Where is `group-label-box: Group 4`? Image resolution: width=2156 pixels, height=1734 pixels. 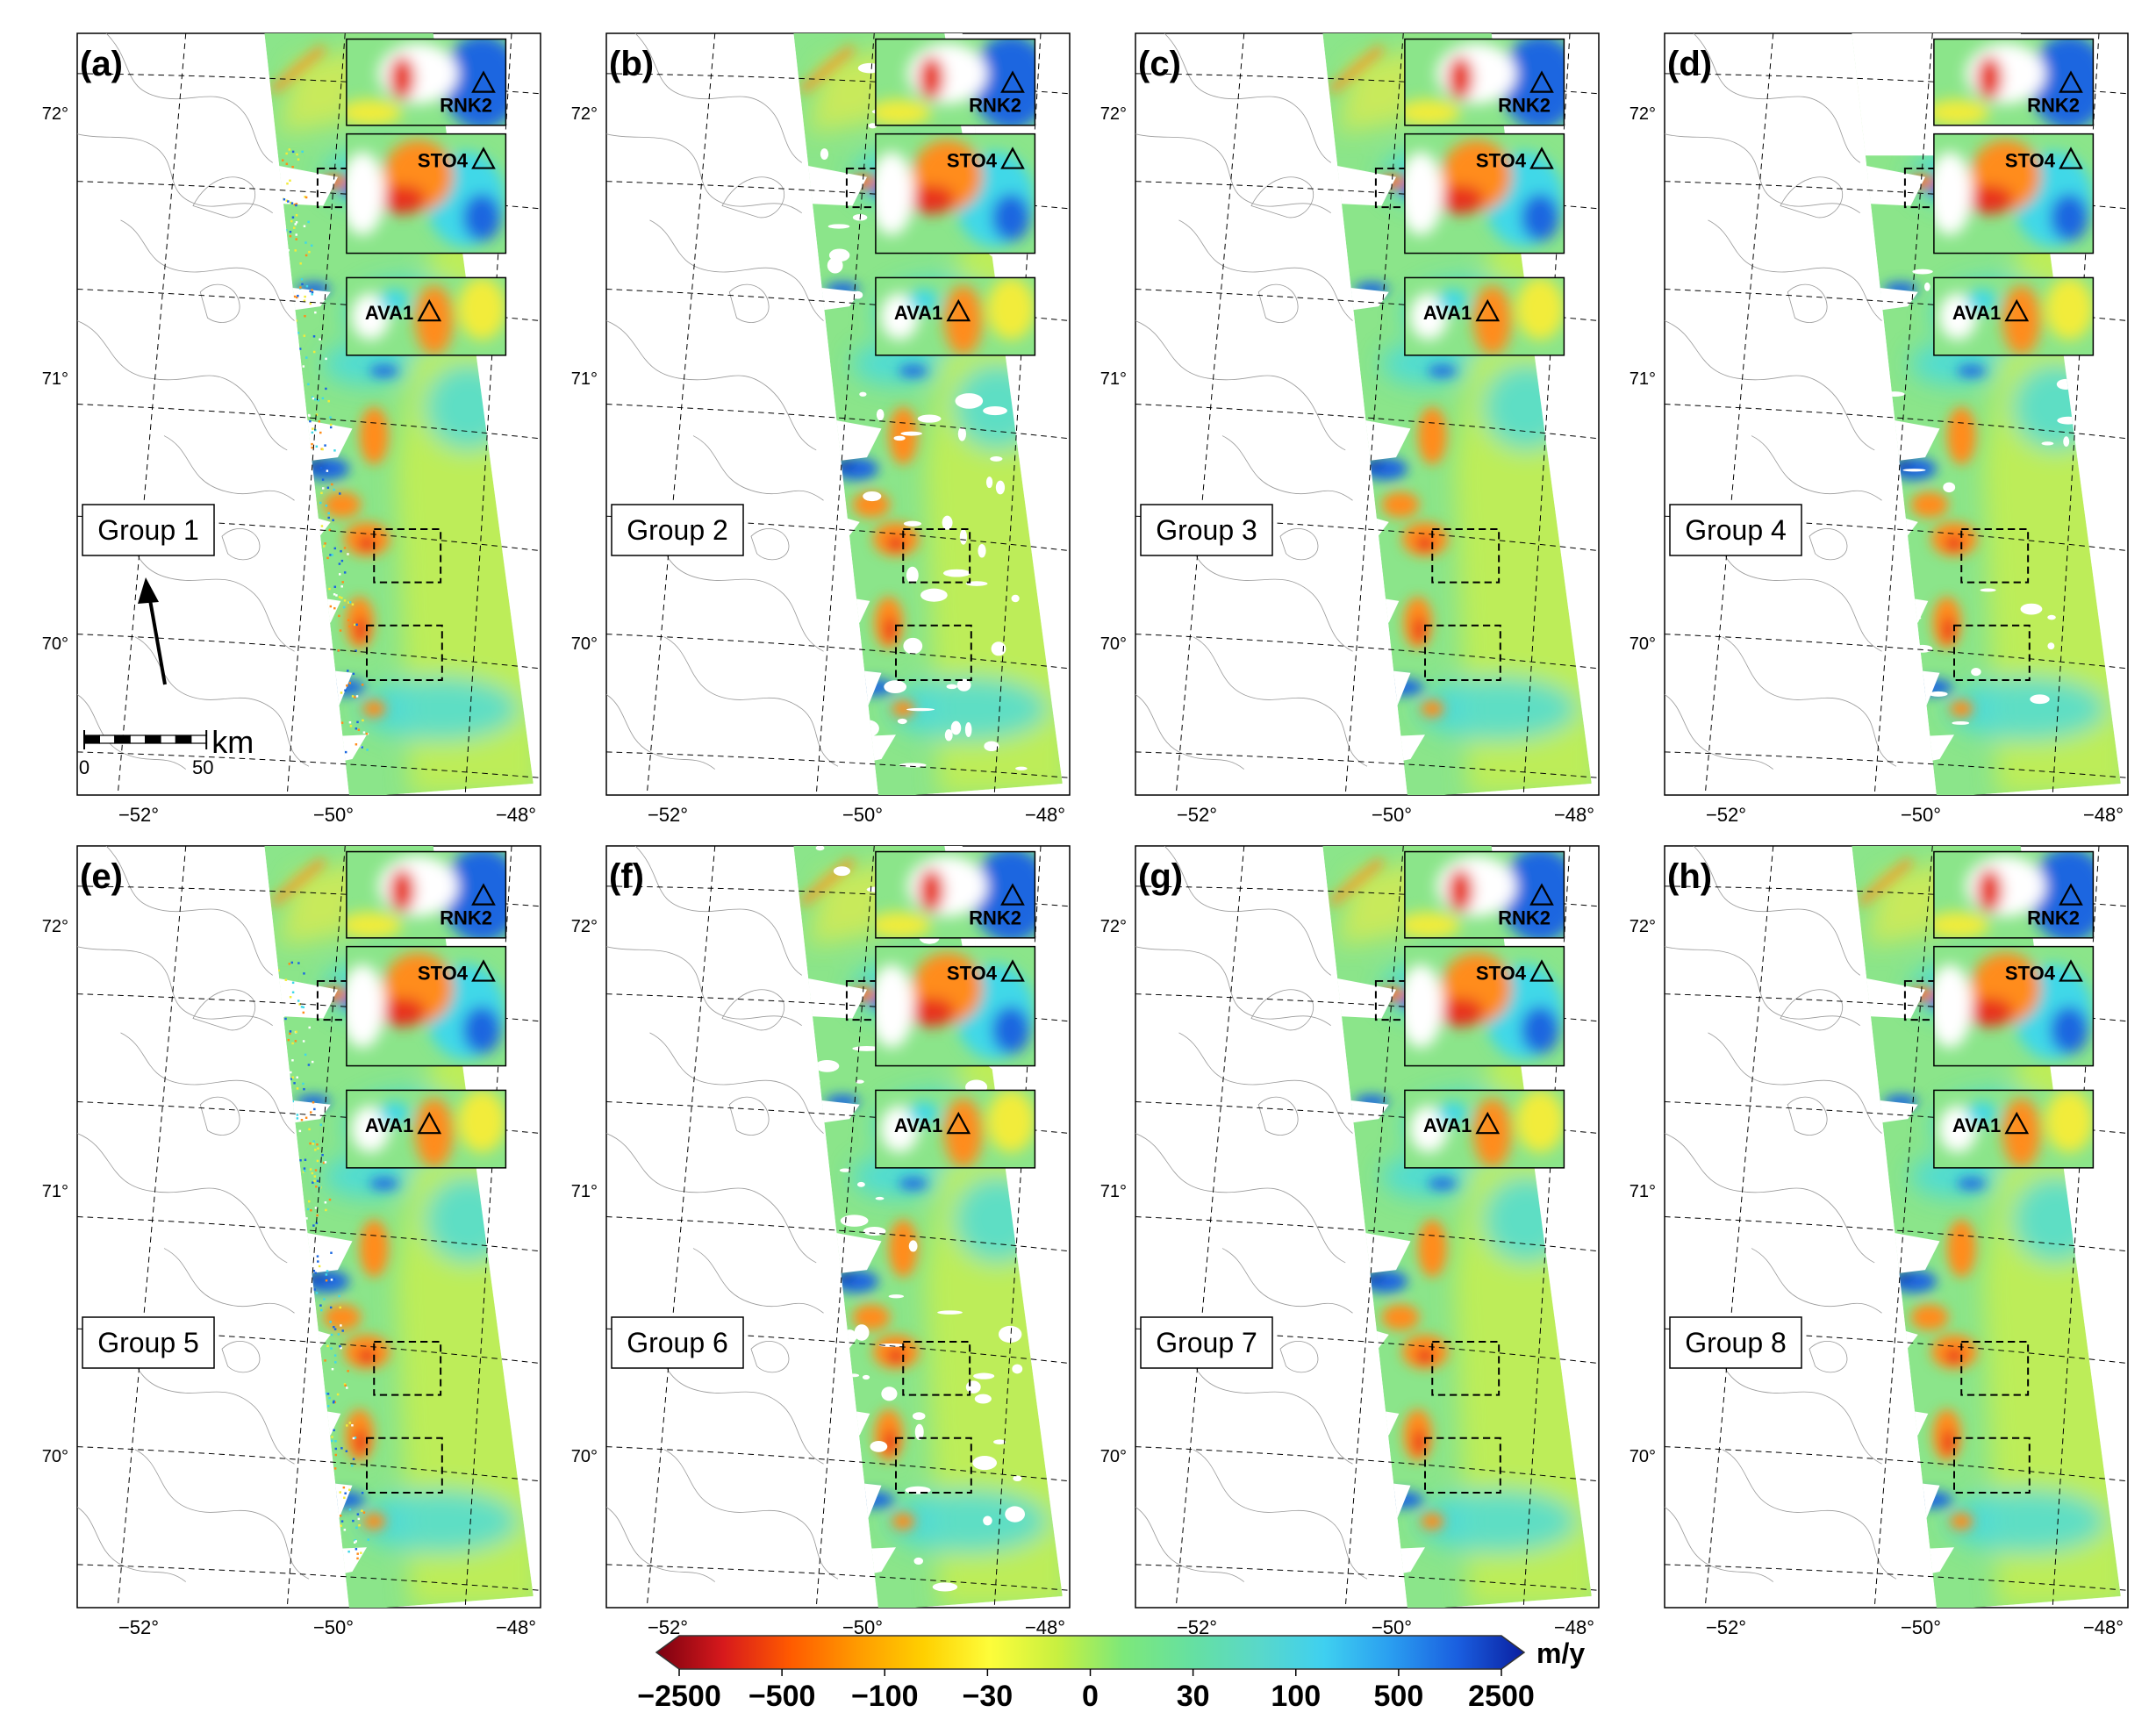
group-label-box: Group 4 is located at coordinates (1735, 530).